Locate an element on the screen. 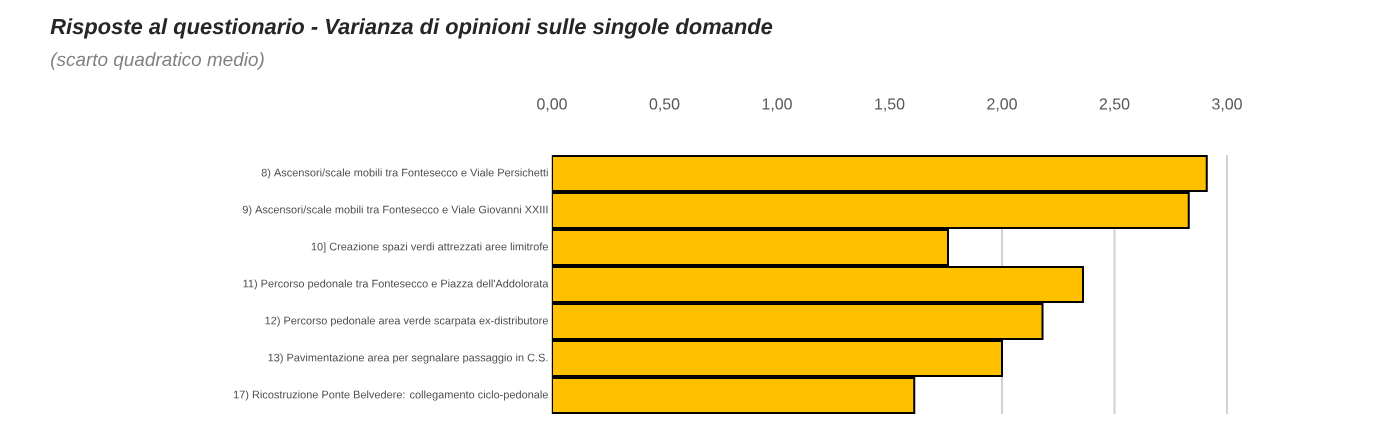  x-tick-label: 0,00 is located at coordinates (552, 105).